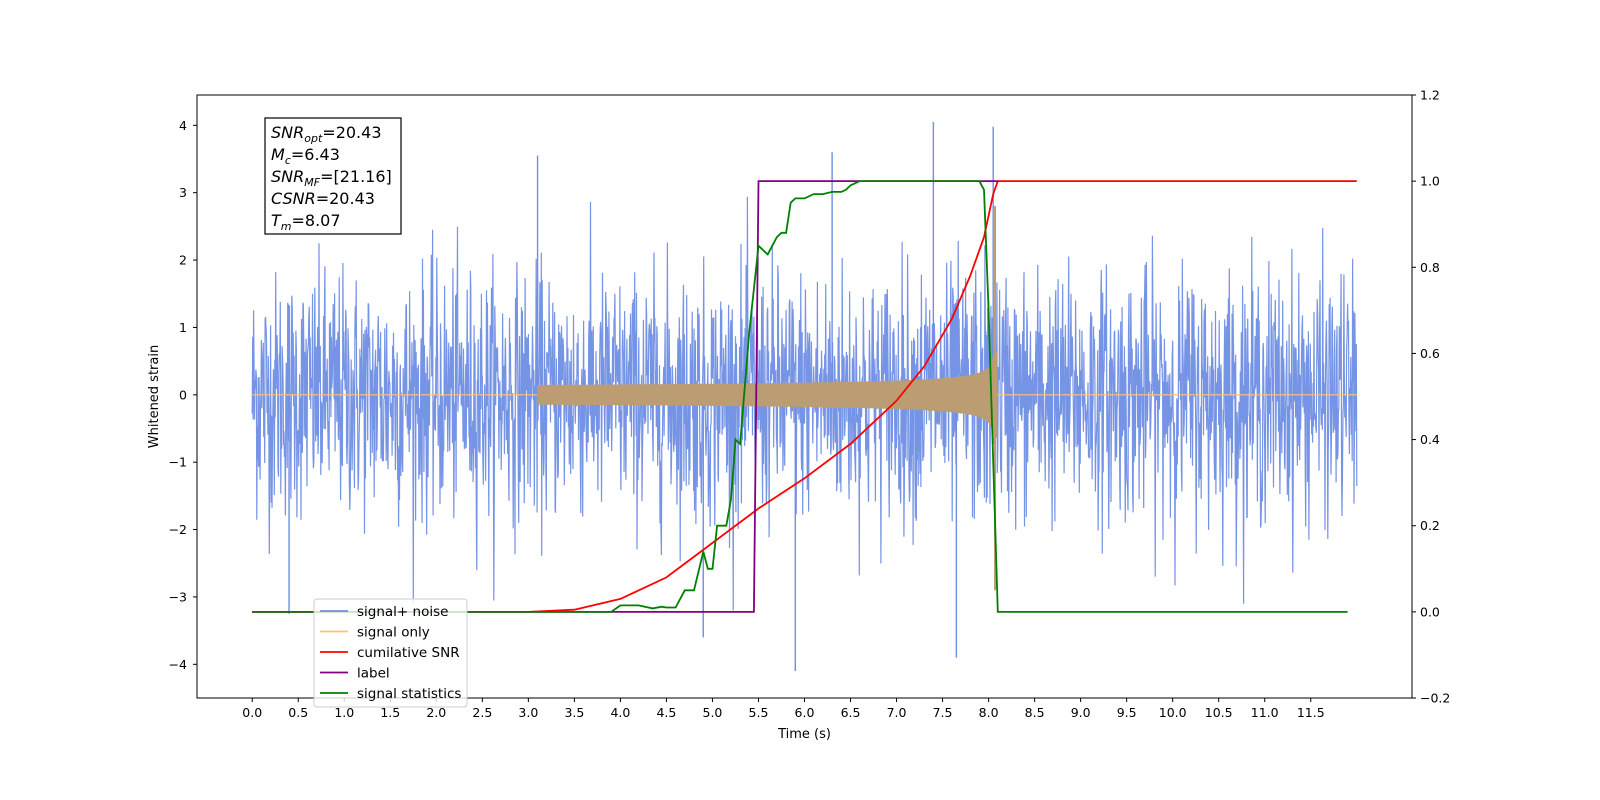 Image resolution: width=1600 pixels, height=800 pixels. What do you see at coordinates (666, 712) in the screenshot?
I see `x-tick-label: 4.5` at bounding box center [666, 712].